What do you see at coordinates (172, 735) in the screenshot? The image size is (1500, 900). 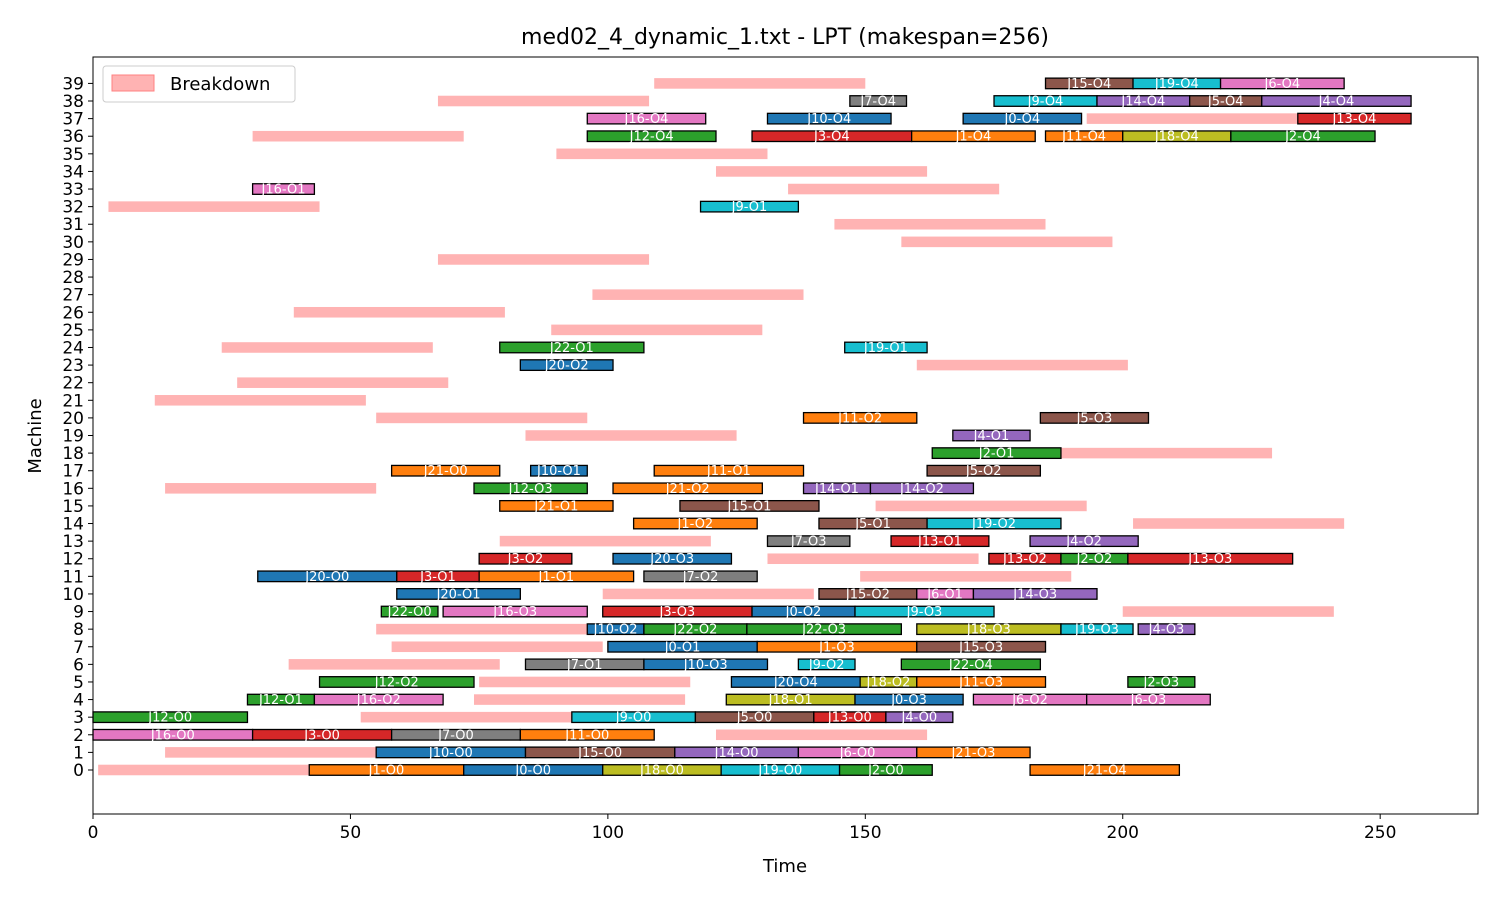 I see `operation-label: J16-O0` at bounding box center [172, 735].